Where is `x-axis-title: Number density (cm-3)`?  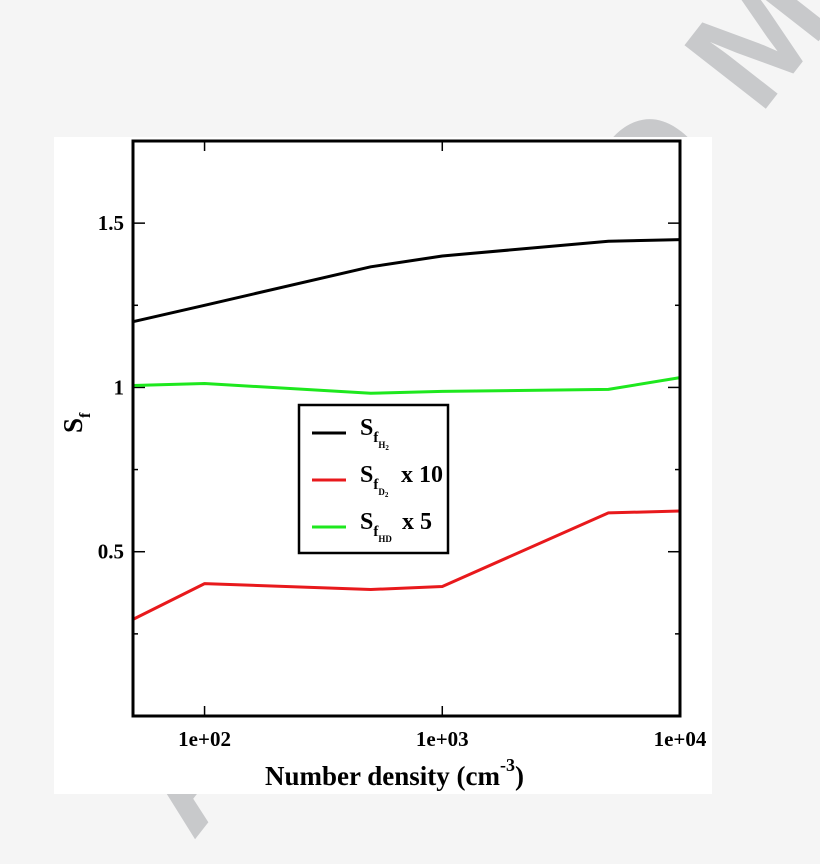
x-axis-title: Number density (cm-3) is located at coordinates (394, 773).